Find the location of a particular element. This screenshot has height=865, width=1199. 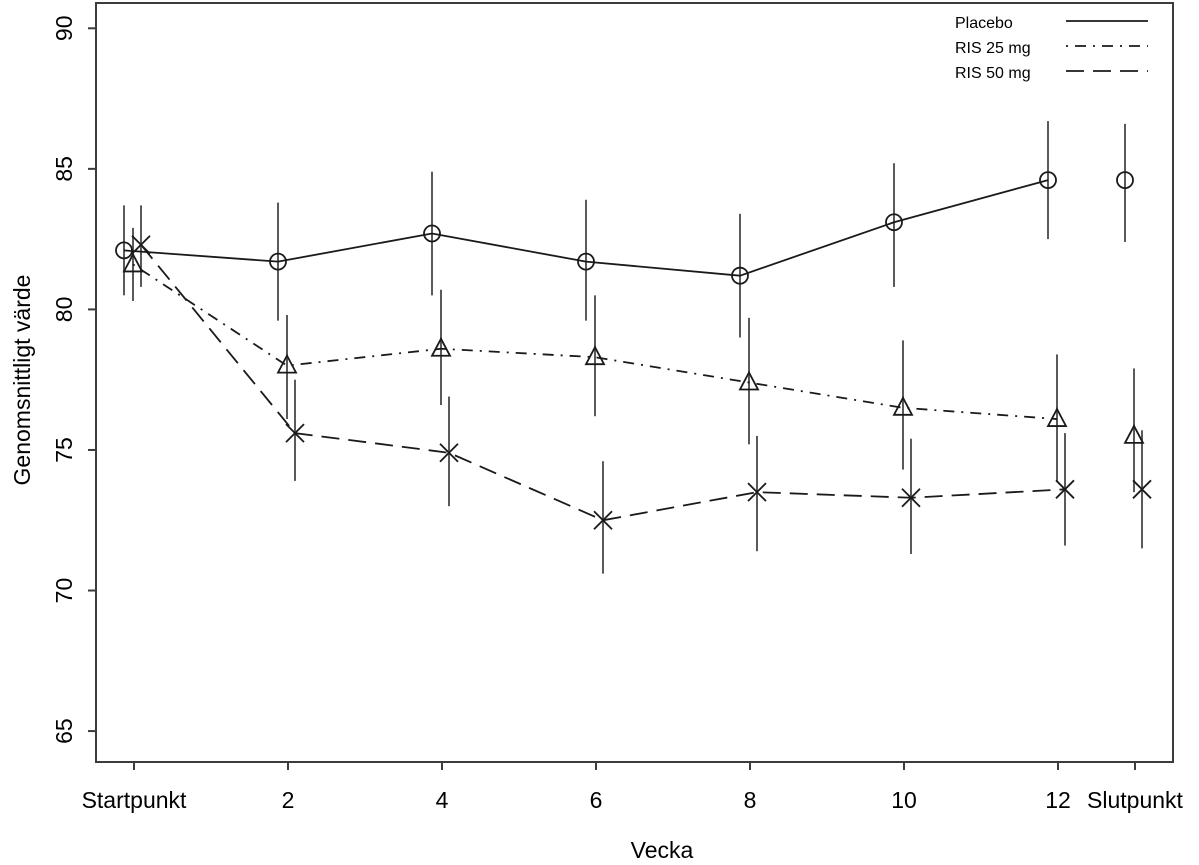

y-axis-tick-label: 85 is located at coordinates (64, 169).